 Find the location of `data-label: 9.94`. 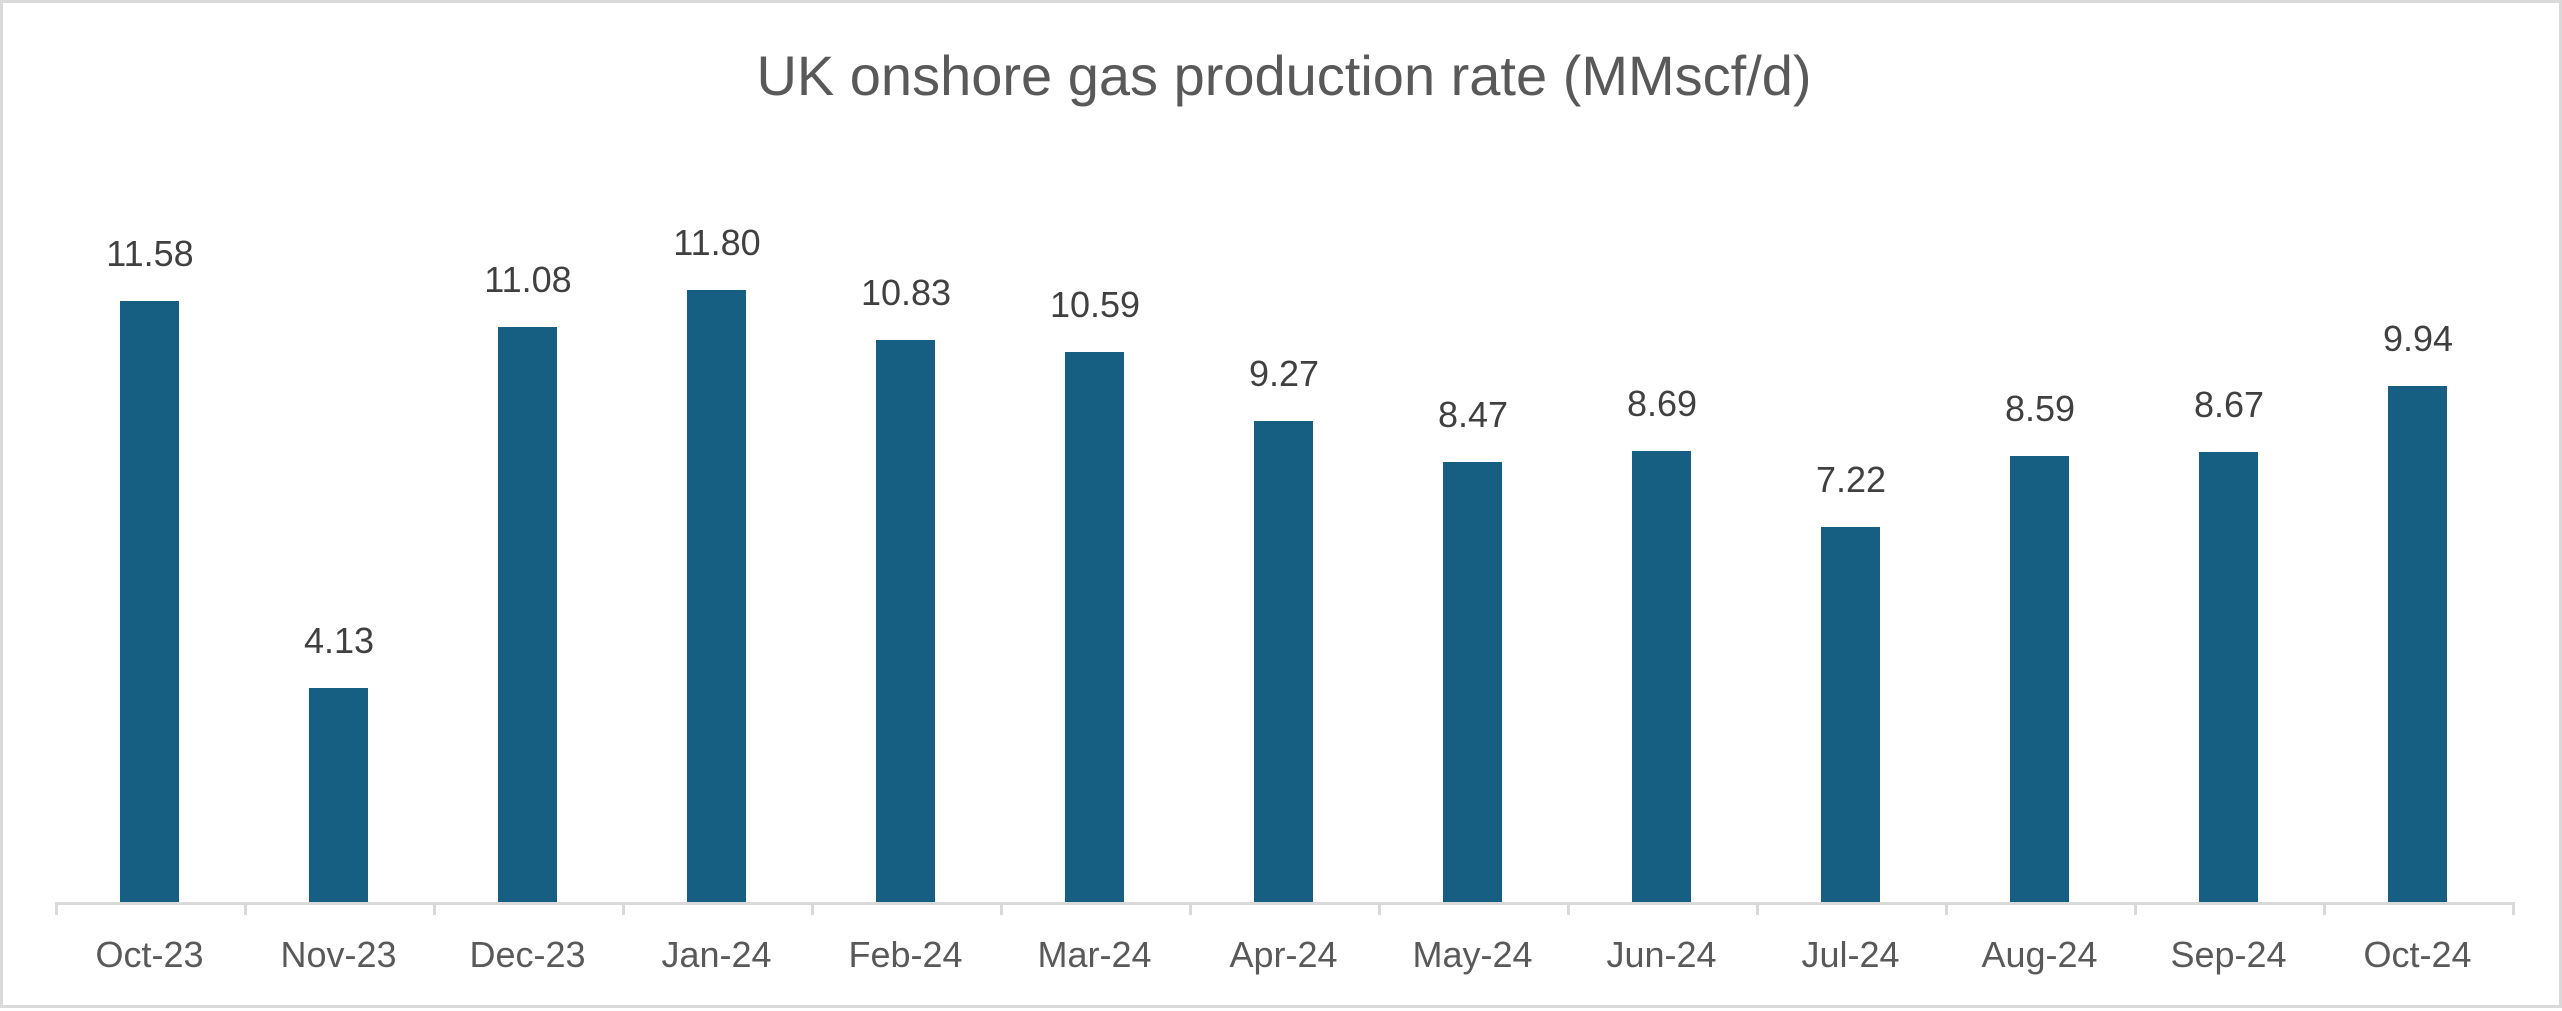

data-label: 9.94 is located at coordinates (2418, 338).